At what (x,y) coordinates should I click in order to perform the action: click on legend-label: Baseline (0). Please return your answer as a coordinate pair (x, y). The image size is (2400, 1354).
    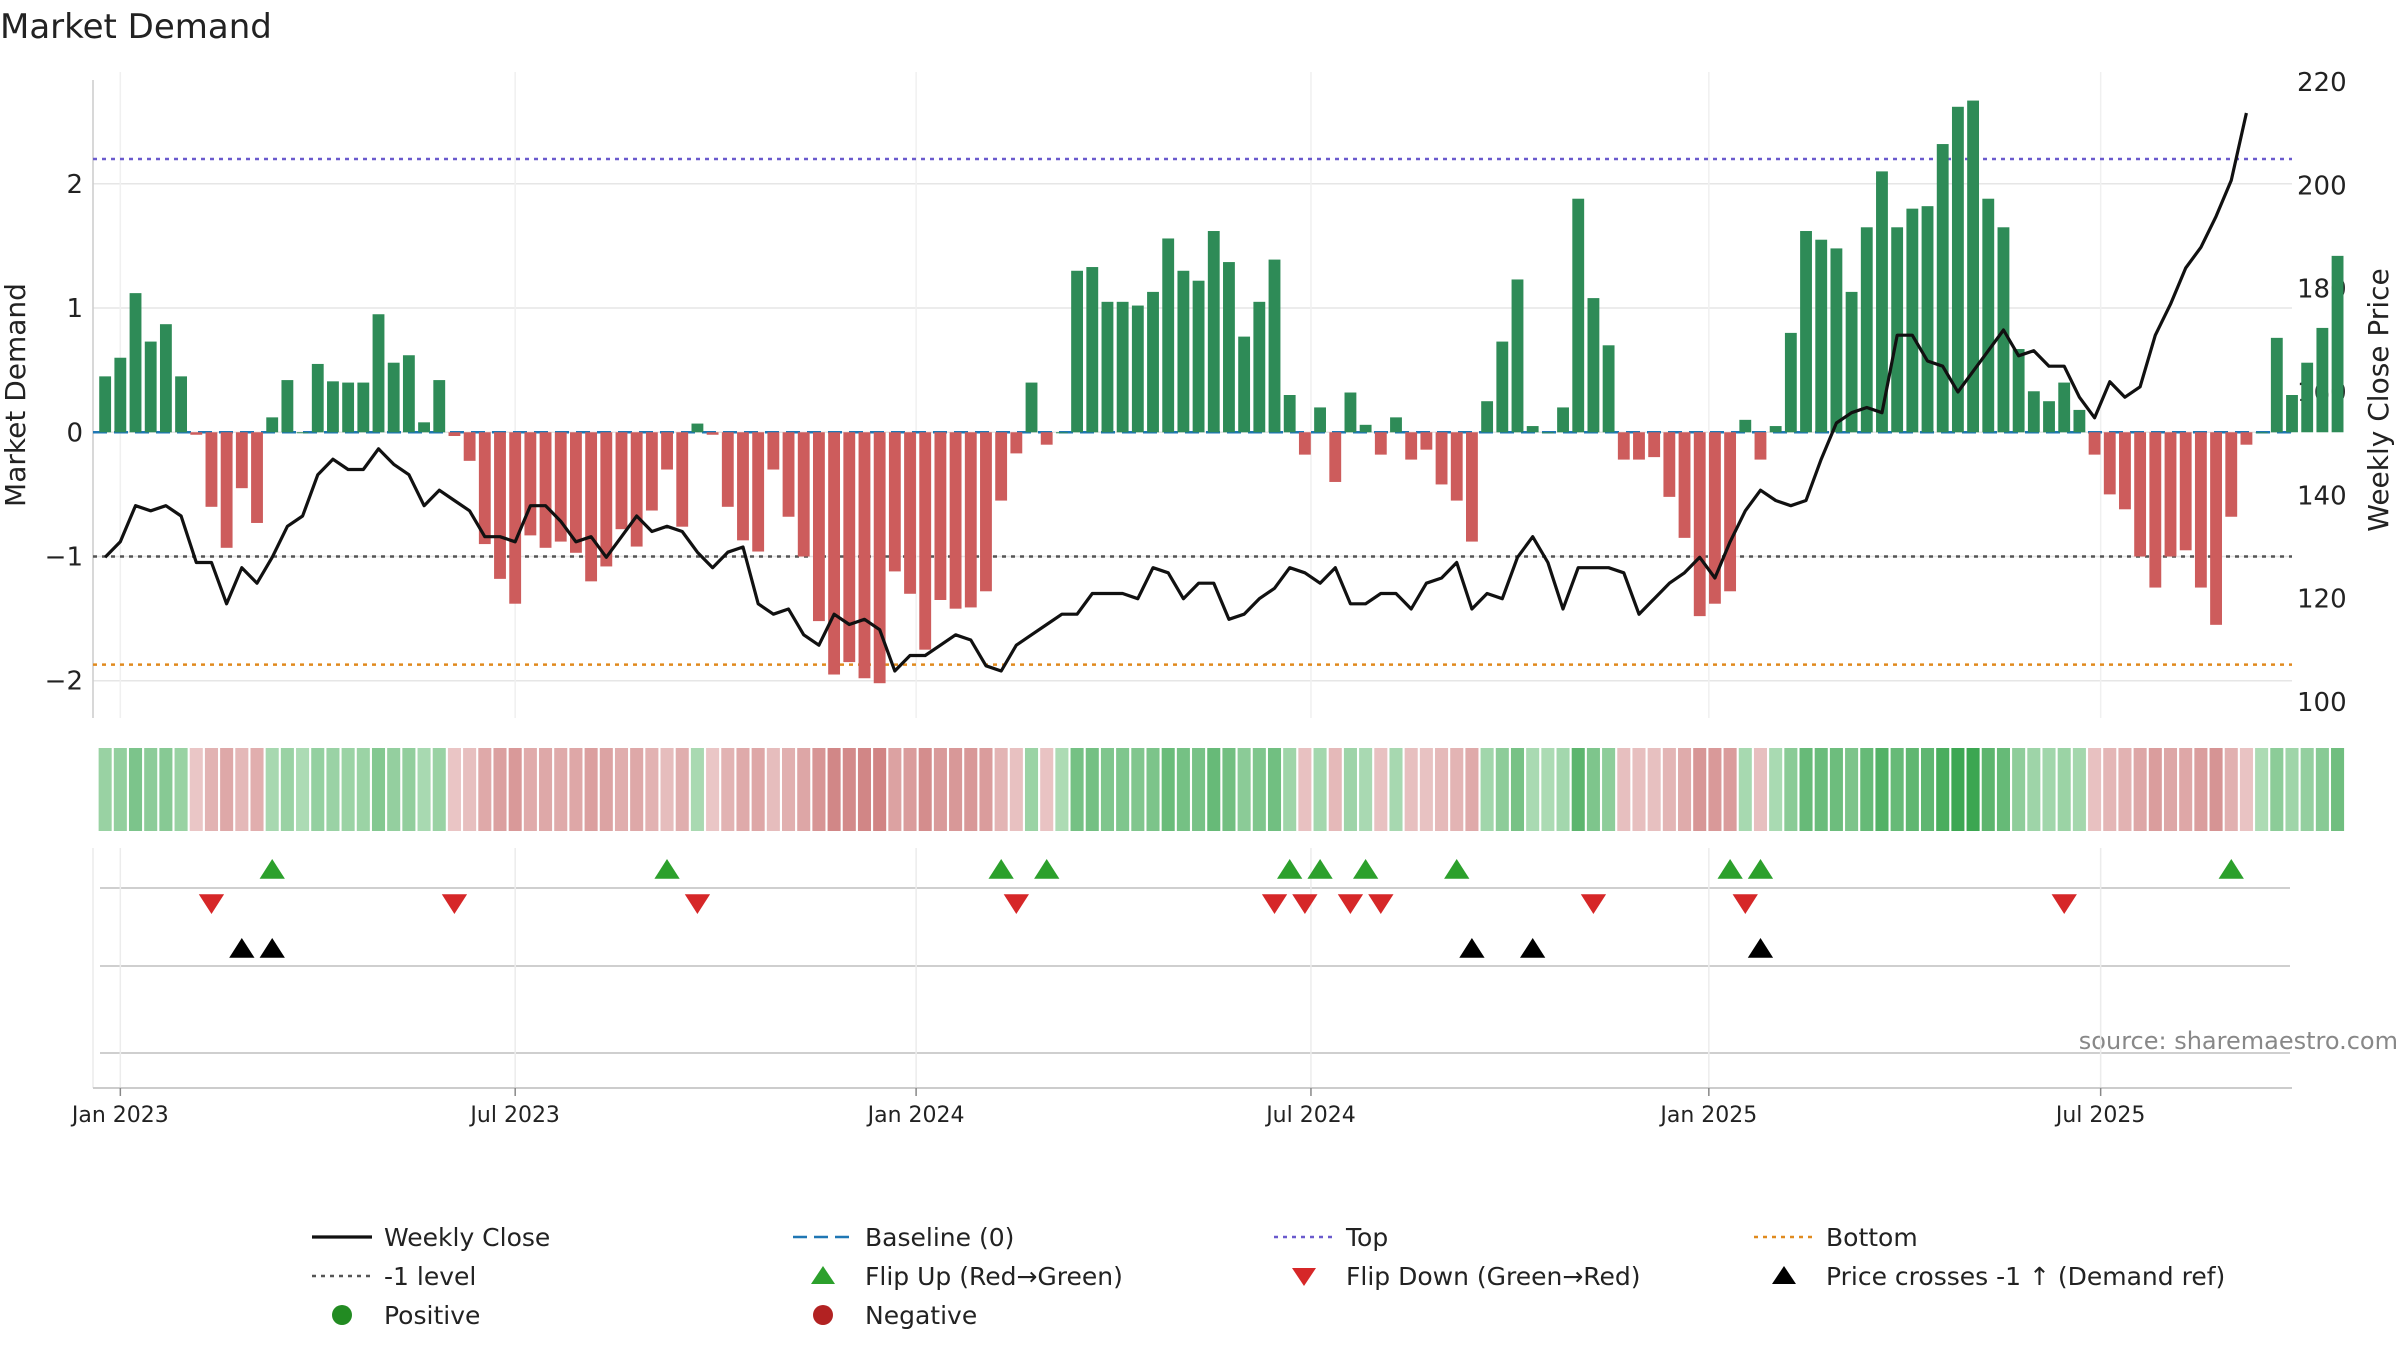
    Looking at the image, I should click on (939, 1237).